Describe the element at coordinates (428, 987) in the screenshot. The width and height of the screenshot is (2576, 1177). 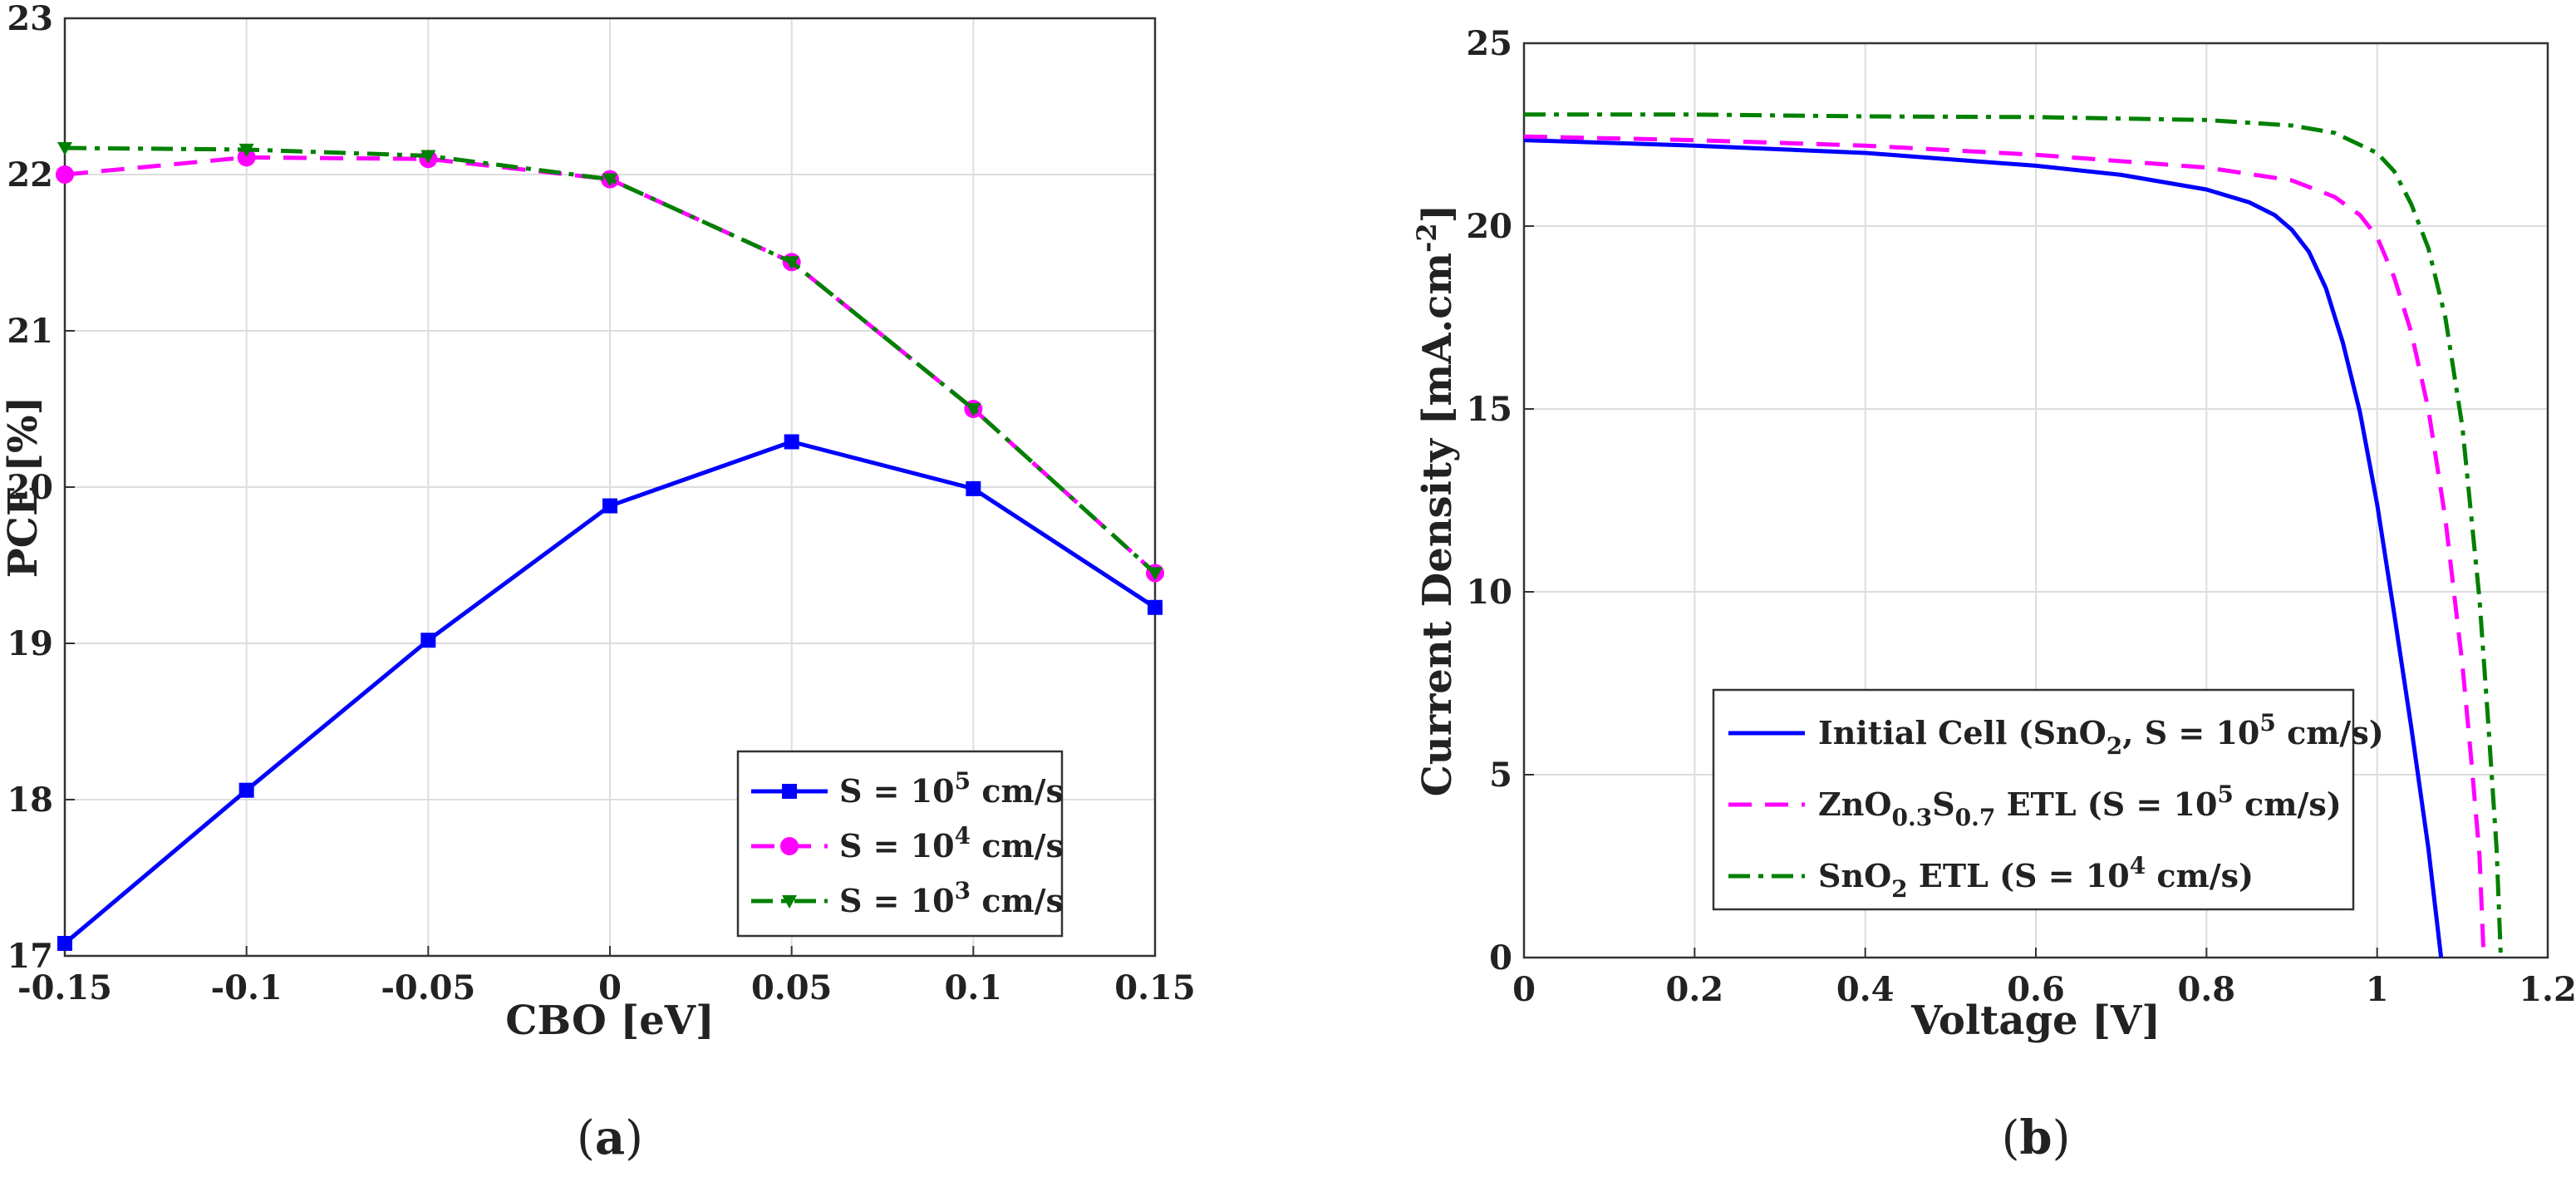
I see `x-tick-label: -0.05` at that location.